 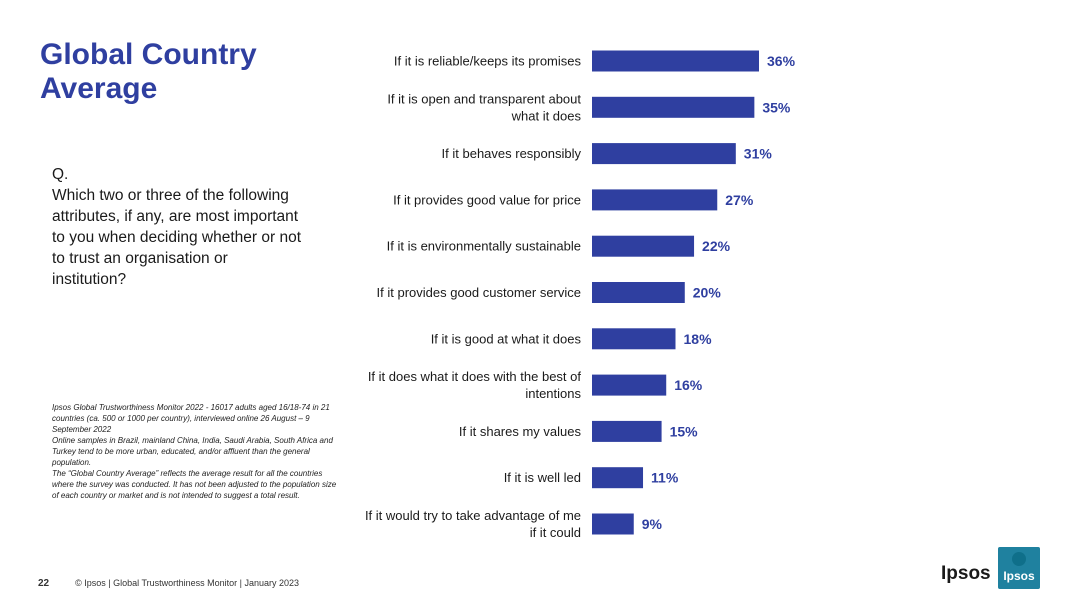 What do you see at coordinates (1019, 568) in the screenshot?
I see `ipsos-logo-icon: Ipsos` at bounding box center [1019, 568].